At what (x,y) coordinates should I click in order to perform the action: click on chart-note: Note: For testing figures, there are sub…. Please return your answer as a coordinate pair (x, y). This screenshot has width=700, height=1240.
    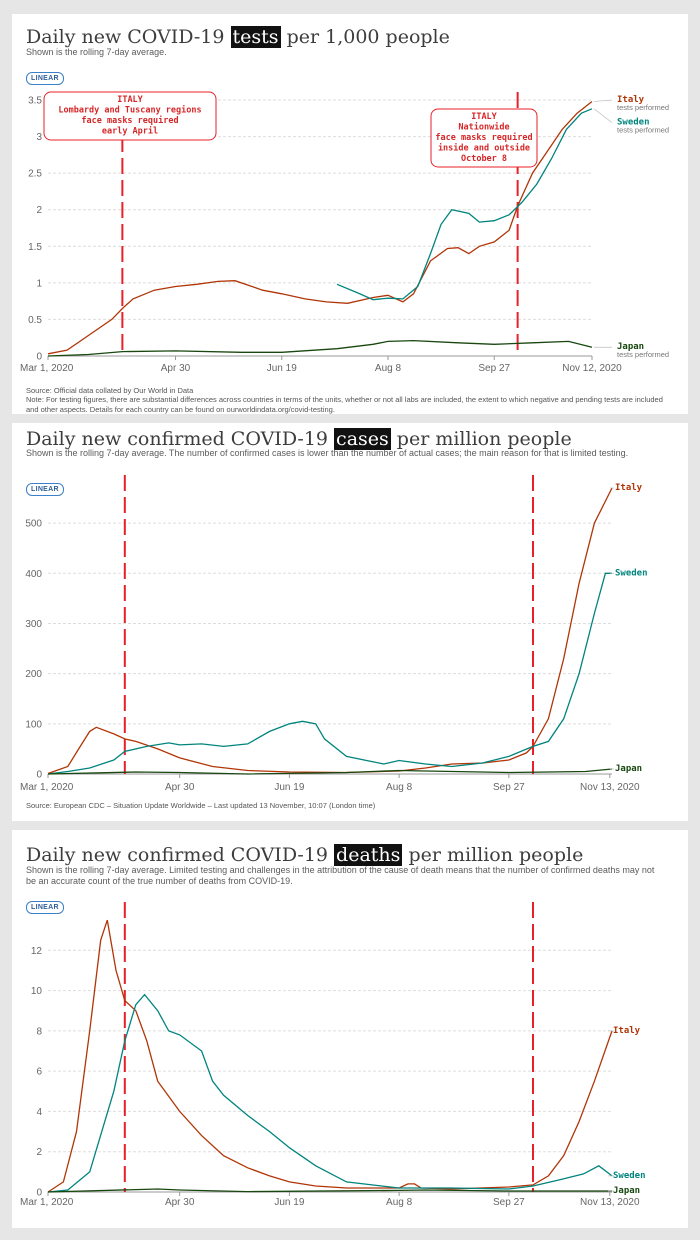
    Looking at the image, I should click on (344, 404).